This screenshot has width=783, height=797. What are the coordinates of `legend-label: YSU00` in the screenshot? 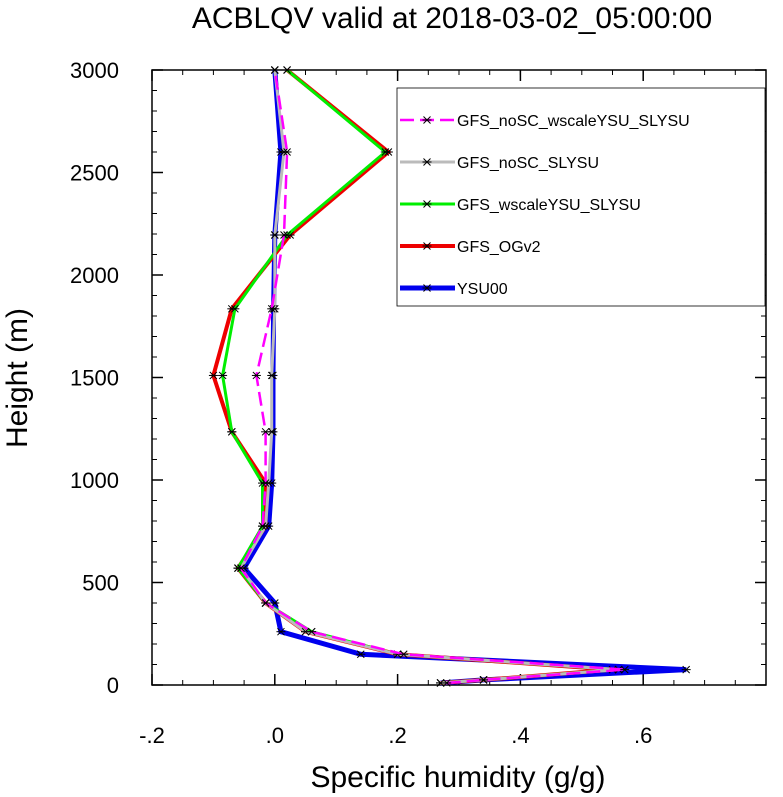 It's located at (482, 289).